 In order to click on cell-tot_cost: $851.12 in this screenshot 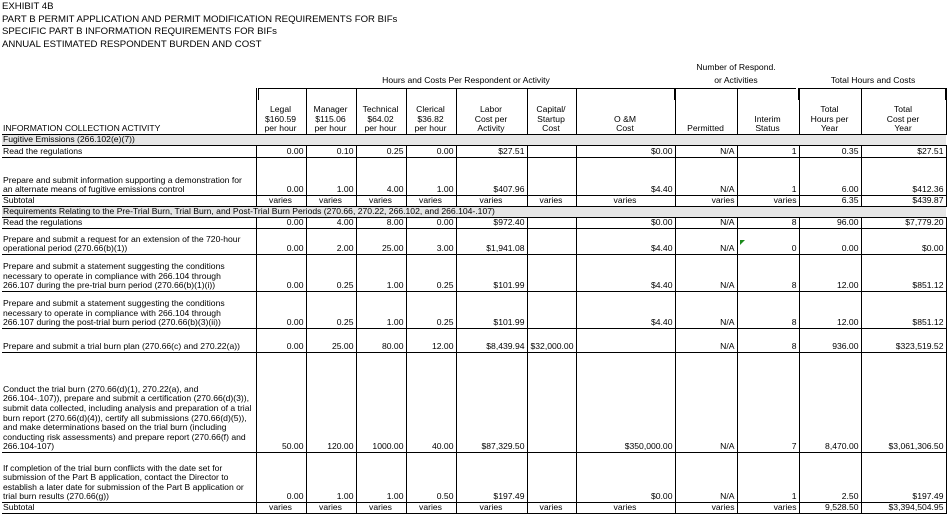, I will do `click(903, 273)`.